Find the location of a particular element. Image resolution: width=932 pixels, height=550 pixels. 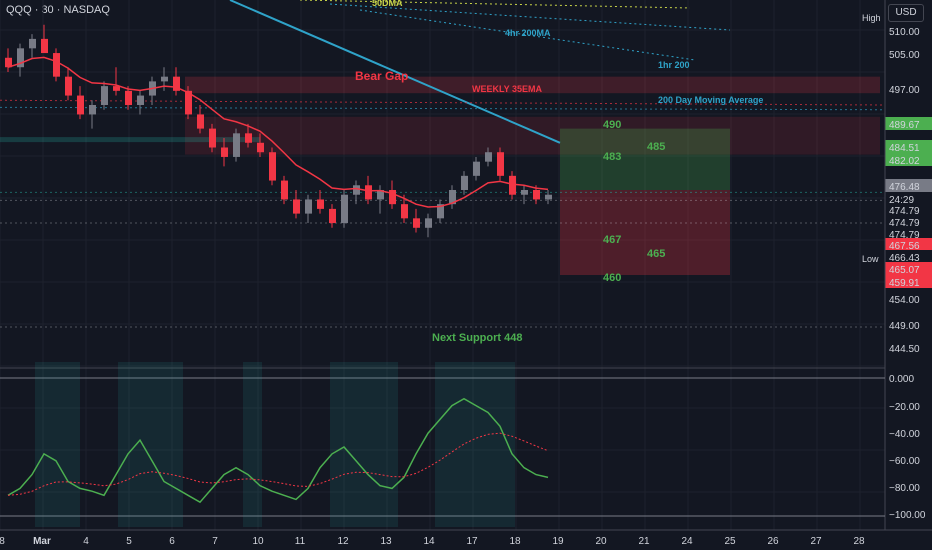

time-axis-label: 25 is located at coordinates (730, 541).